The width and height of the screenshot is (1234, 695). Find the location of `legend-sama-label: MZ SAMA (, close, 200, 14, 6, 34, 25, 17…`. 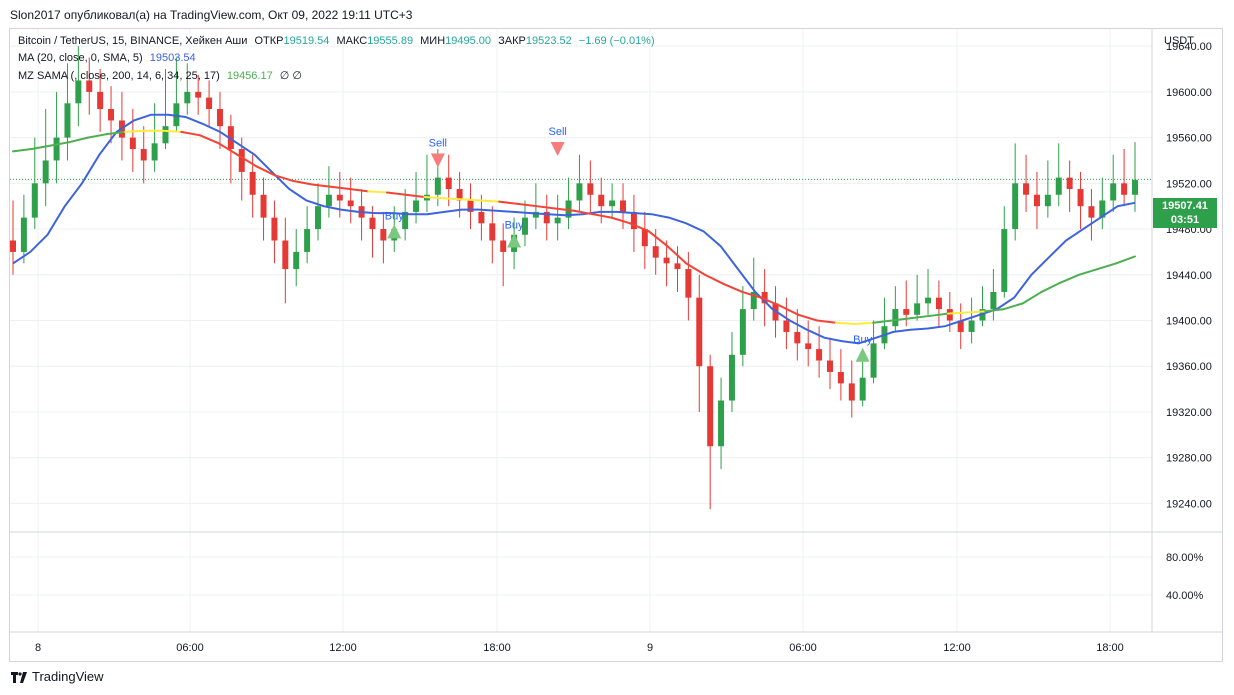

legend-sama-label: MZ SAMA (, close, 200, 14, 6, 34, 25, 17… is located at coordinates (119, 76).